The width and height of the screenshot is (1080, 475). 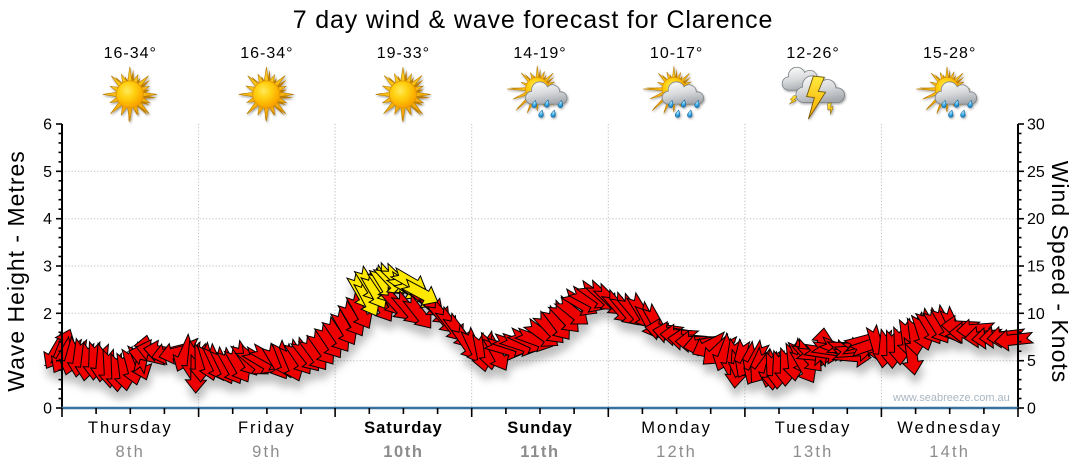 I want to click on svg-text: Monday, so click(x=676, y=428).